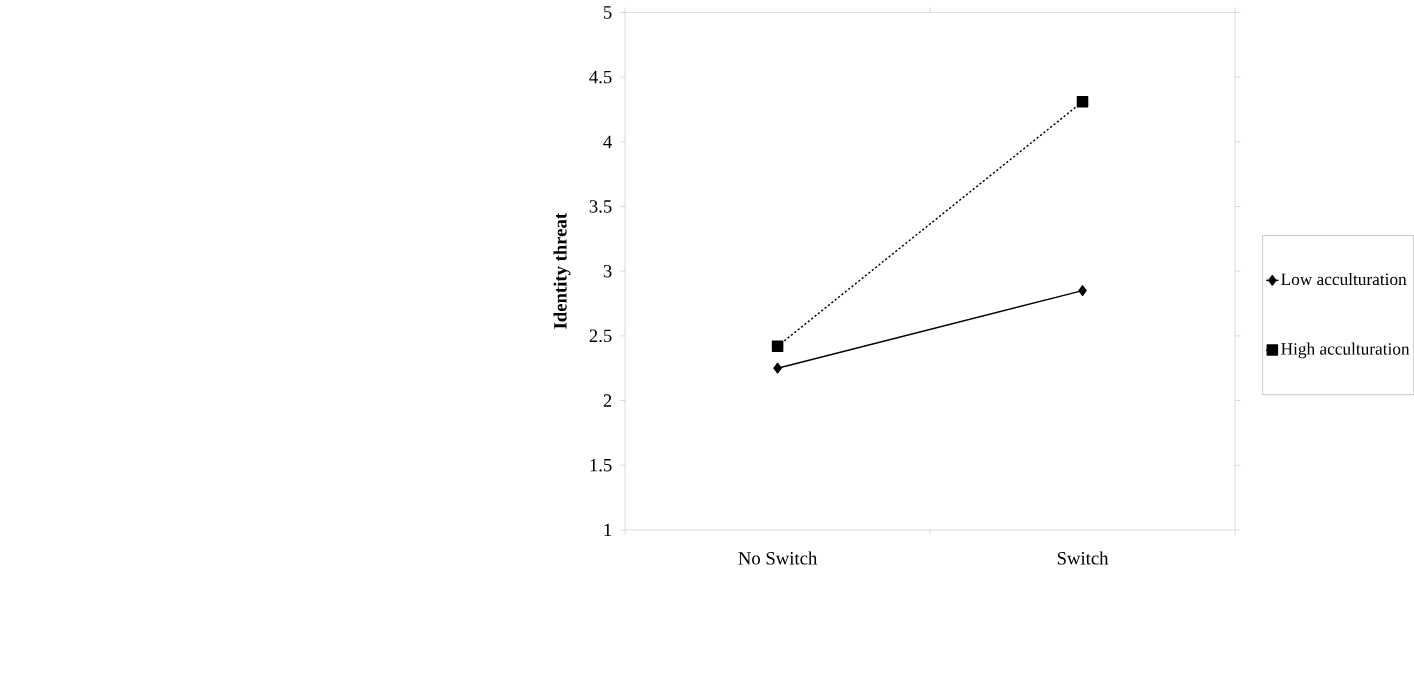 This screenshot has height=699, width=1414. I want to click on y-tick-label: 4.5, so click(600, 77).